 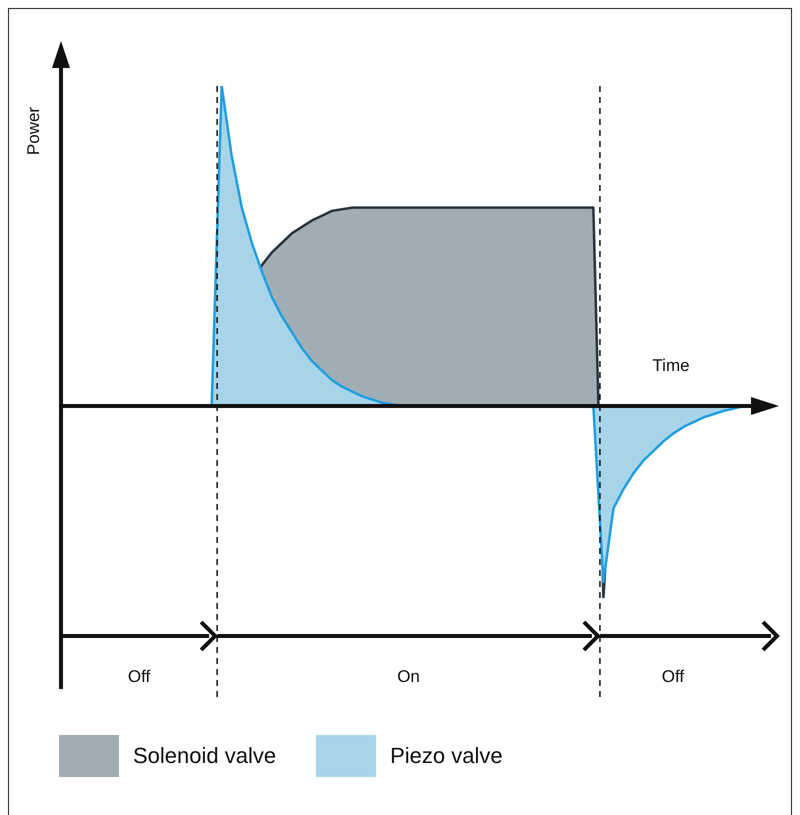 What do you see at coordinates (204, 756) in the screenshot?
I see `legend-label: Solenoid valve` at bounding box center [204, 756].